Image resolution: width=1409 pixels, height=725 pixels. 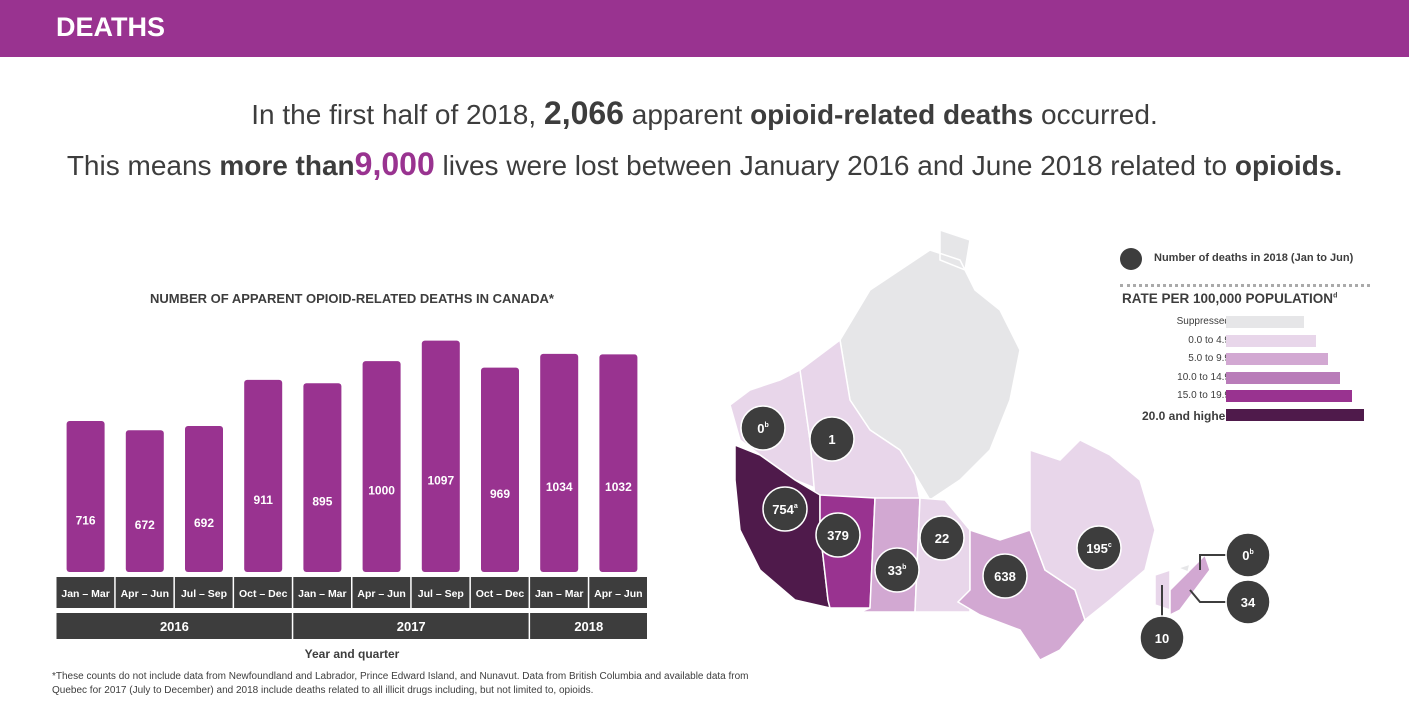 What do you see at coordinates (322, 502) in the screenshot?
I see `bar-value-label: 895` at bounding box center [322, 502].